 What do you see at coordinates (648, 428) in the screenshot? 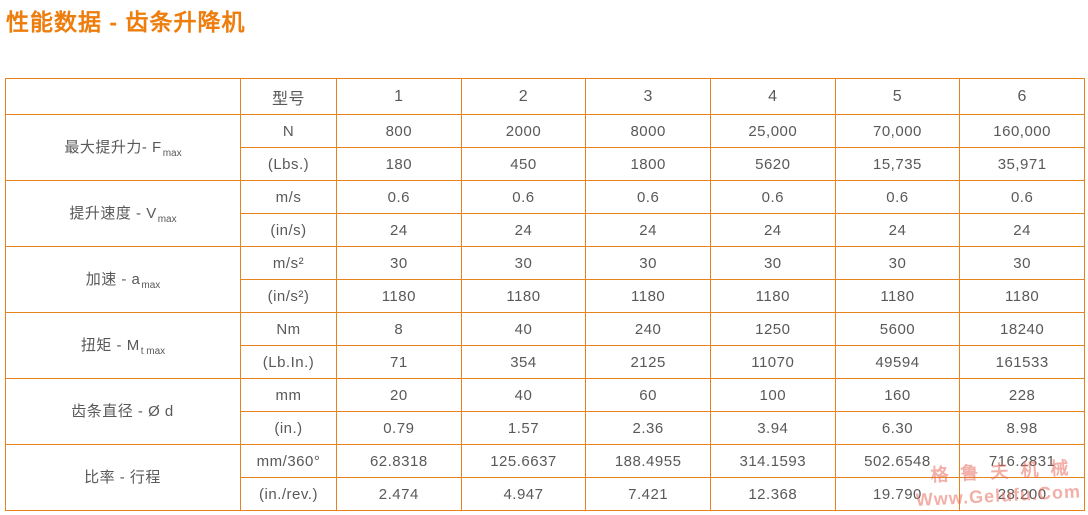
I see `value-cell: 2.36` at bounding box center [648, 428].